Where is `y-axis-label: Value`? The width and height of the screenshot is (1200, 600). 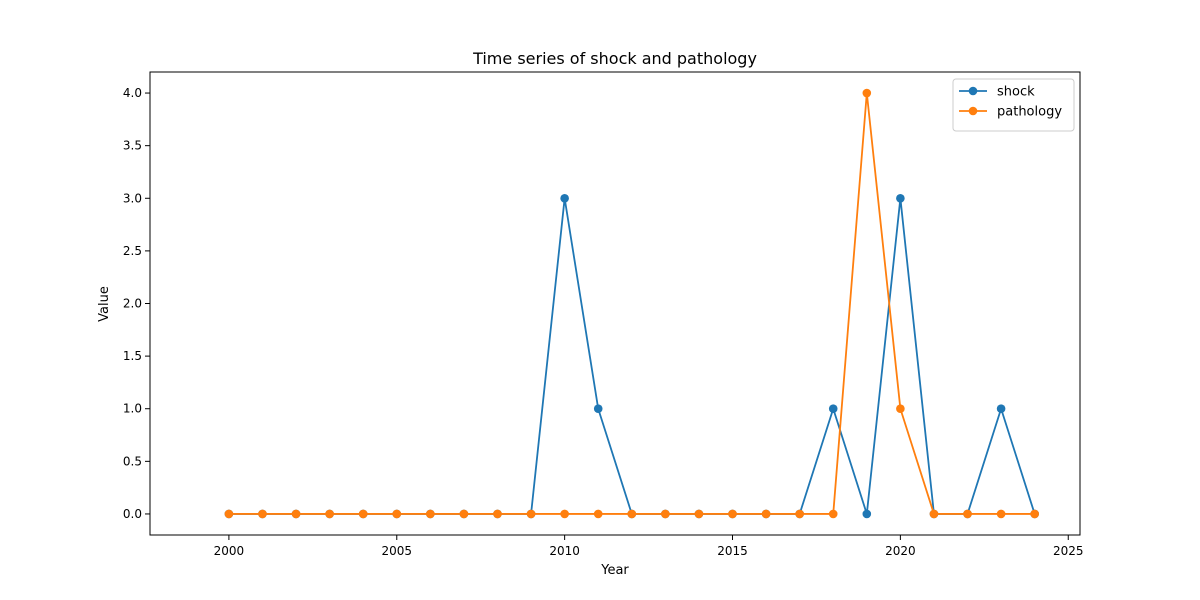
y-axis-label: Value is located at coordinates (104, 304).